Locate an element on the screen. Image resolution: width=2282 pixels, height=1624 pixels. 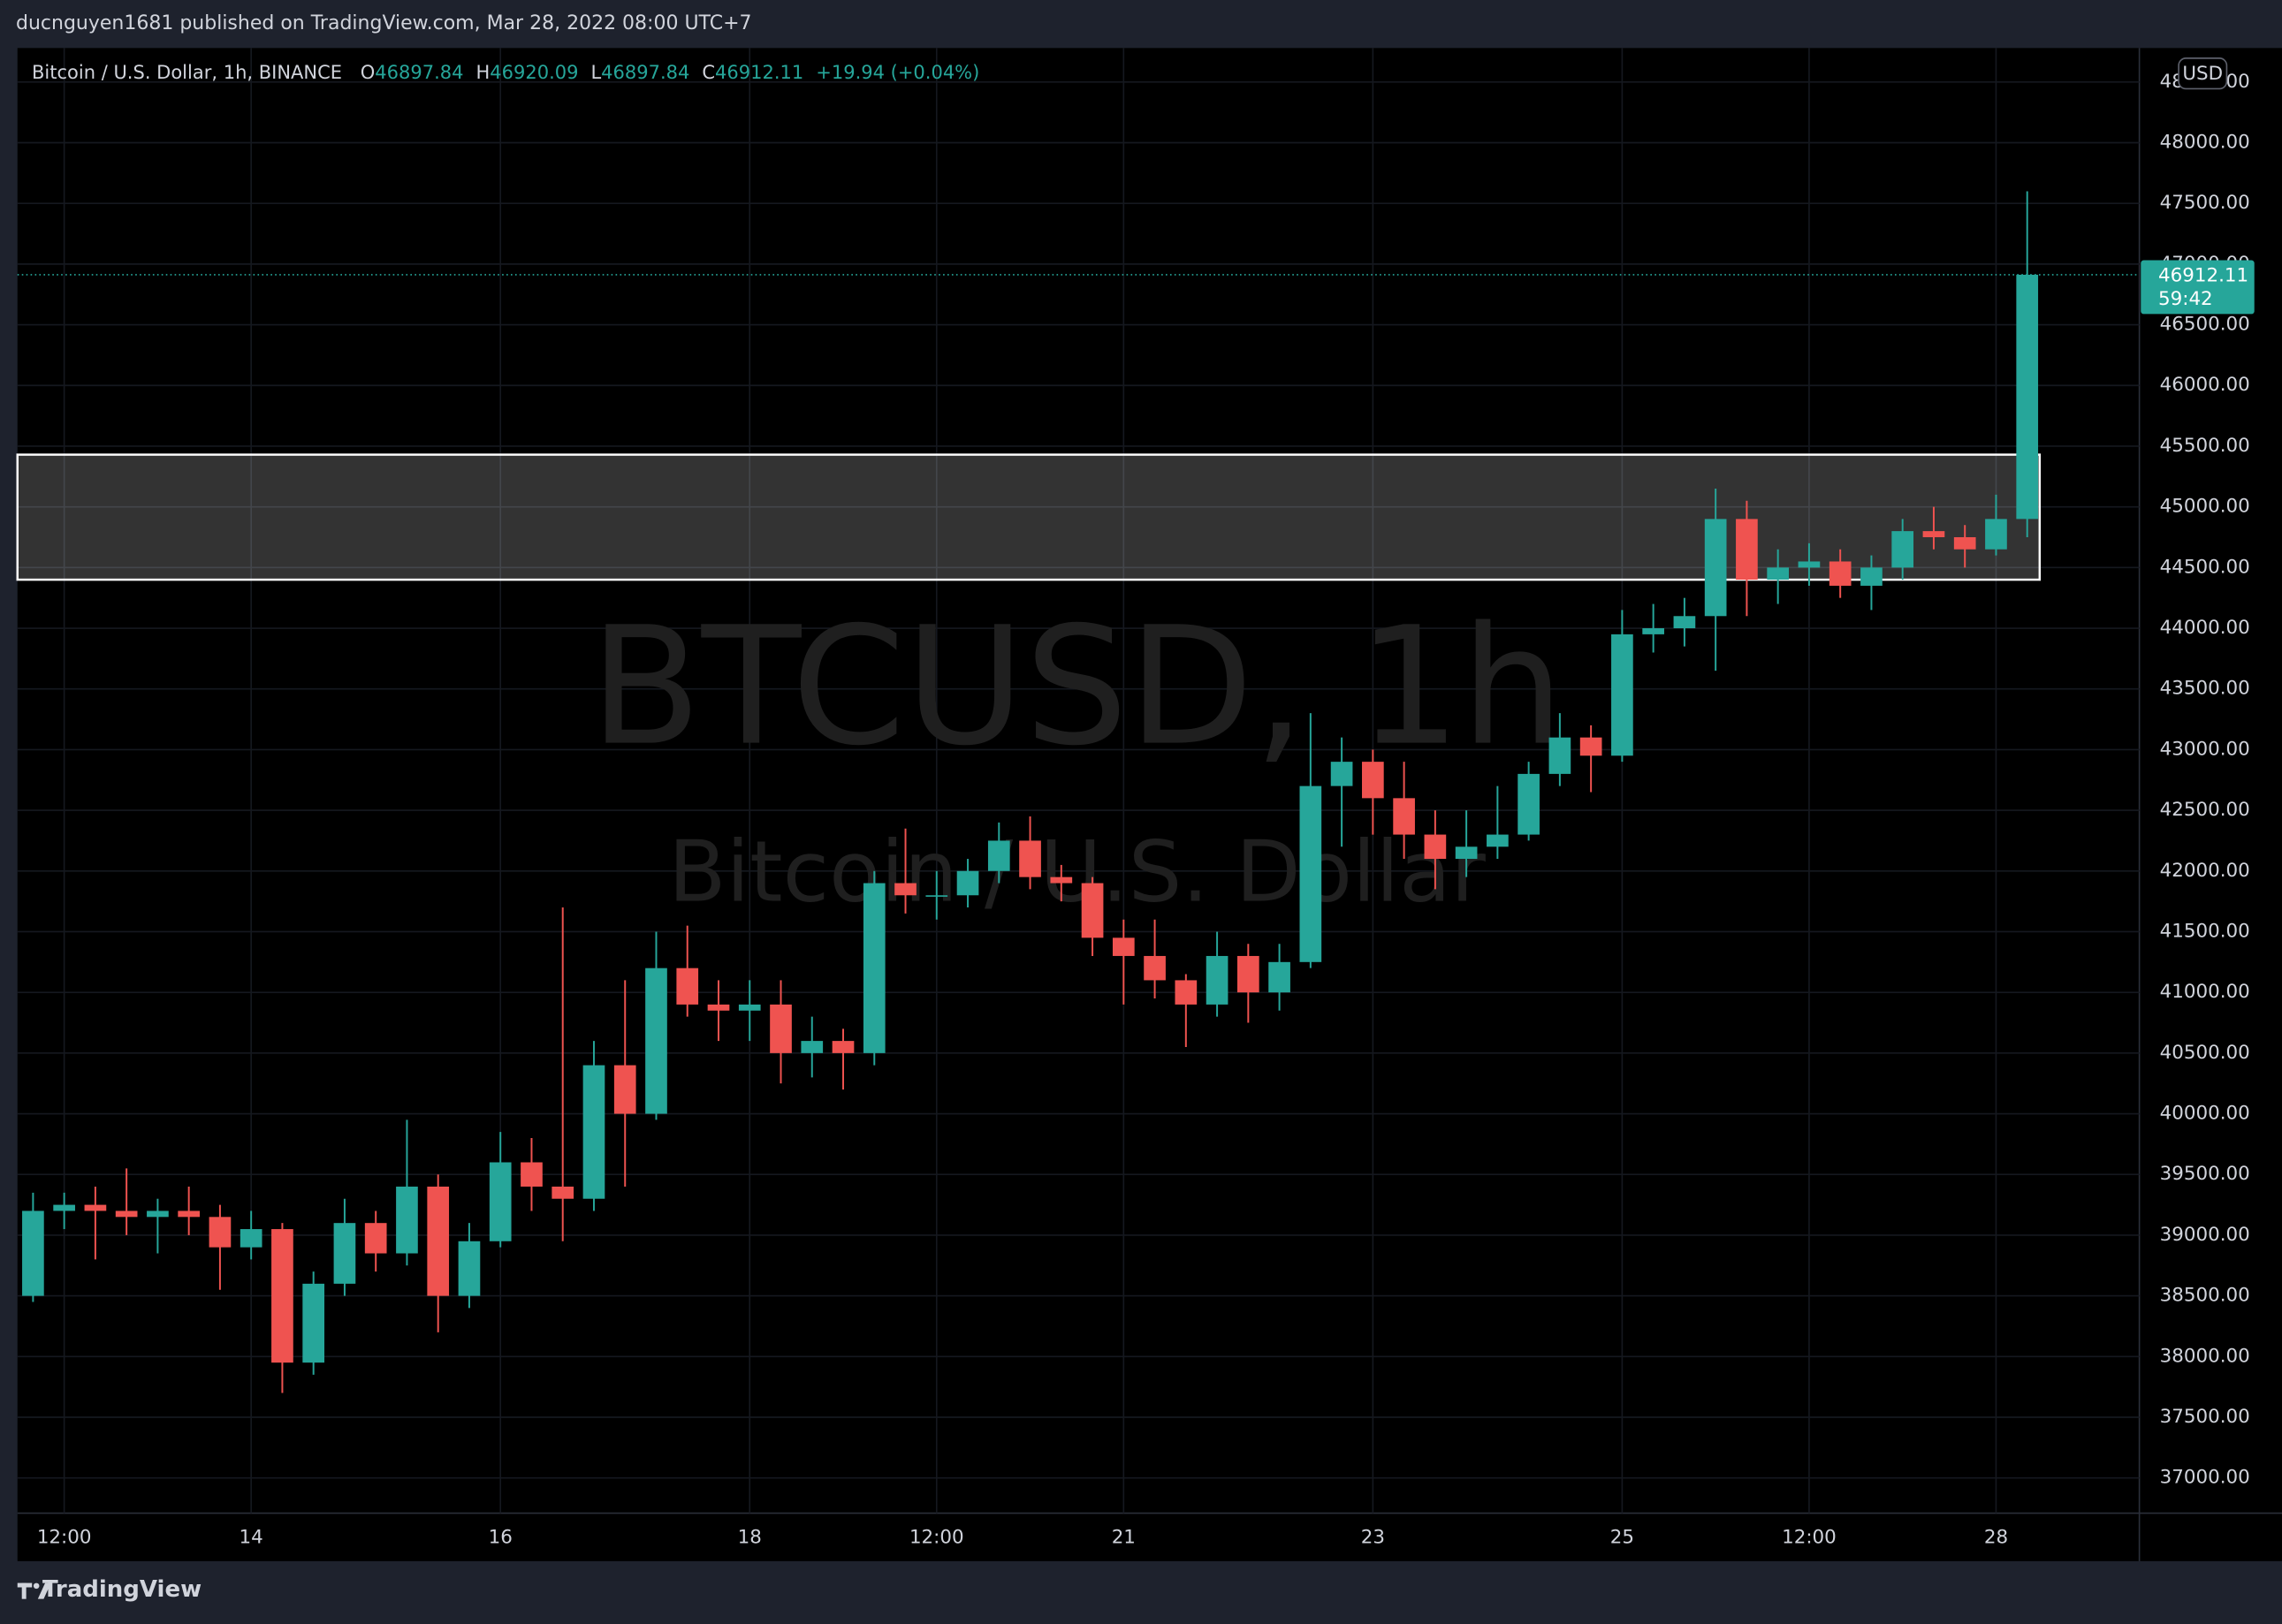
y-tick-label: 43000.00 is located at coordinates (2205, 749).